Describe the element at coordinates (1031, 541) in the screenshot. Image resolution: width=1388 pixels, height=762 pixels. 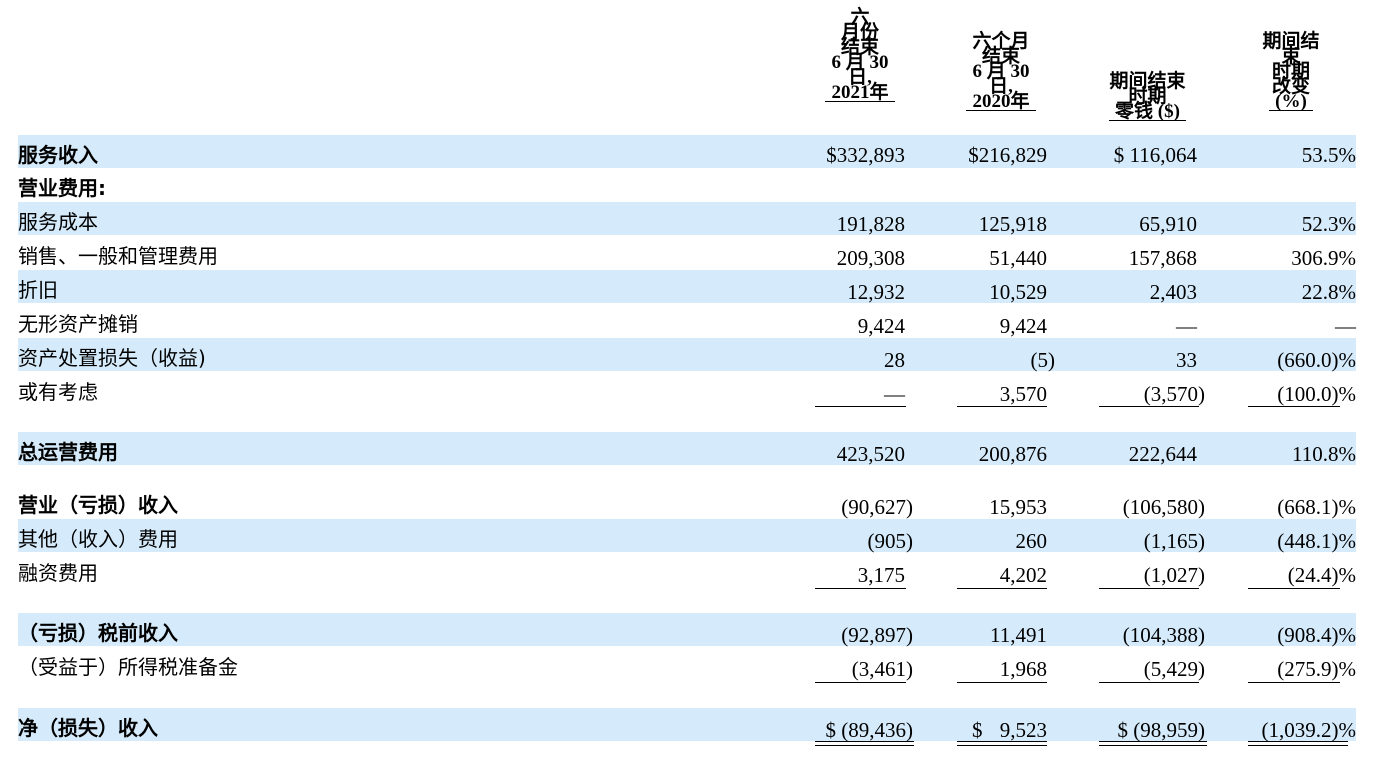
I see `value-2020: 260` at that location.